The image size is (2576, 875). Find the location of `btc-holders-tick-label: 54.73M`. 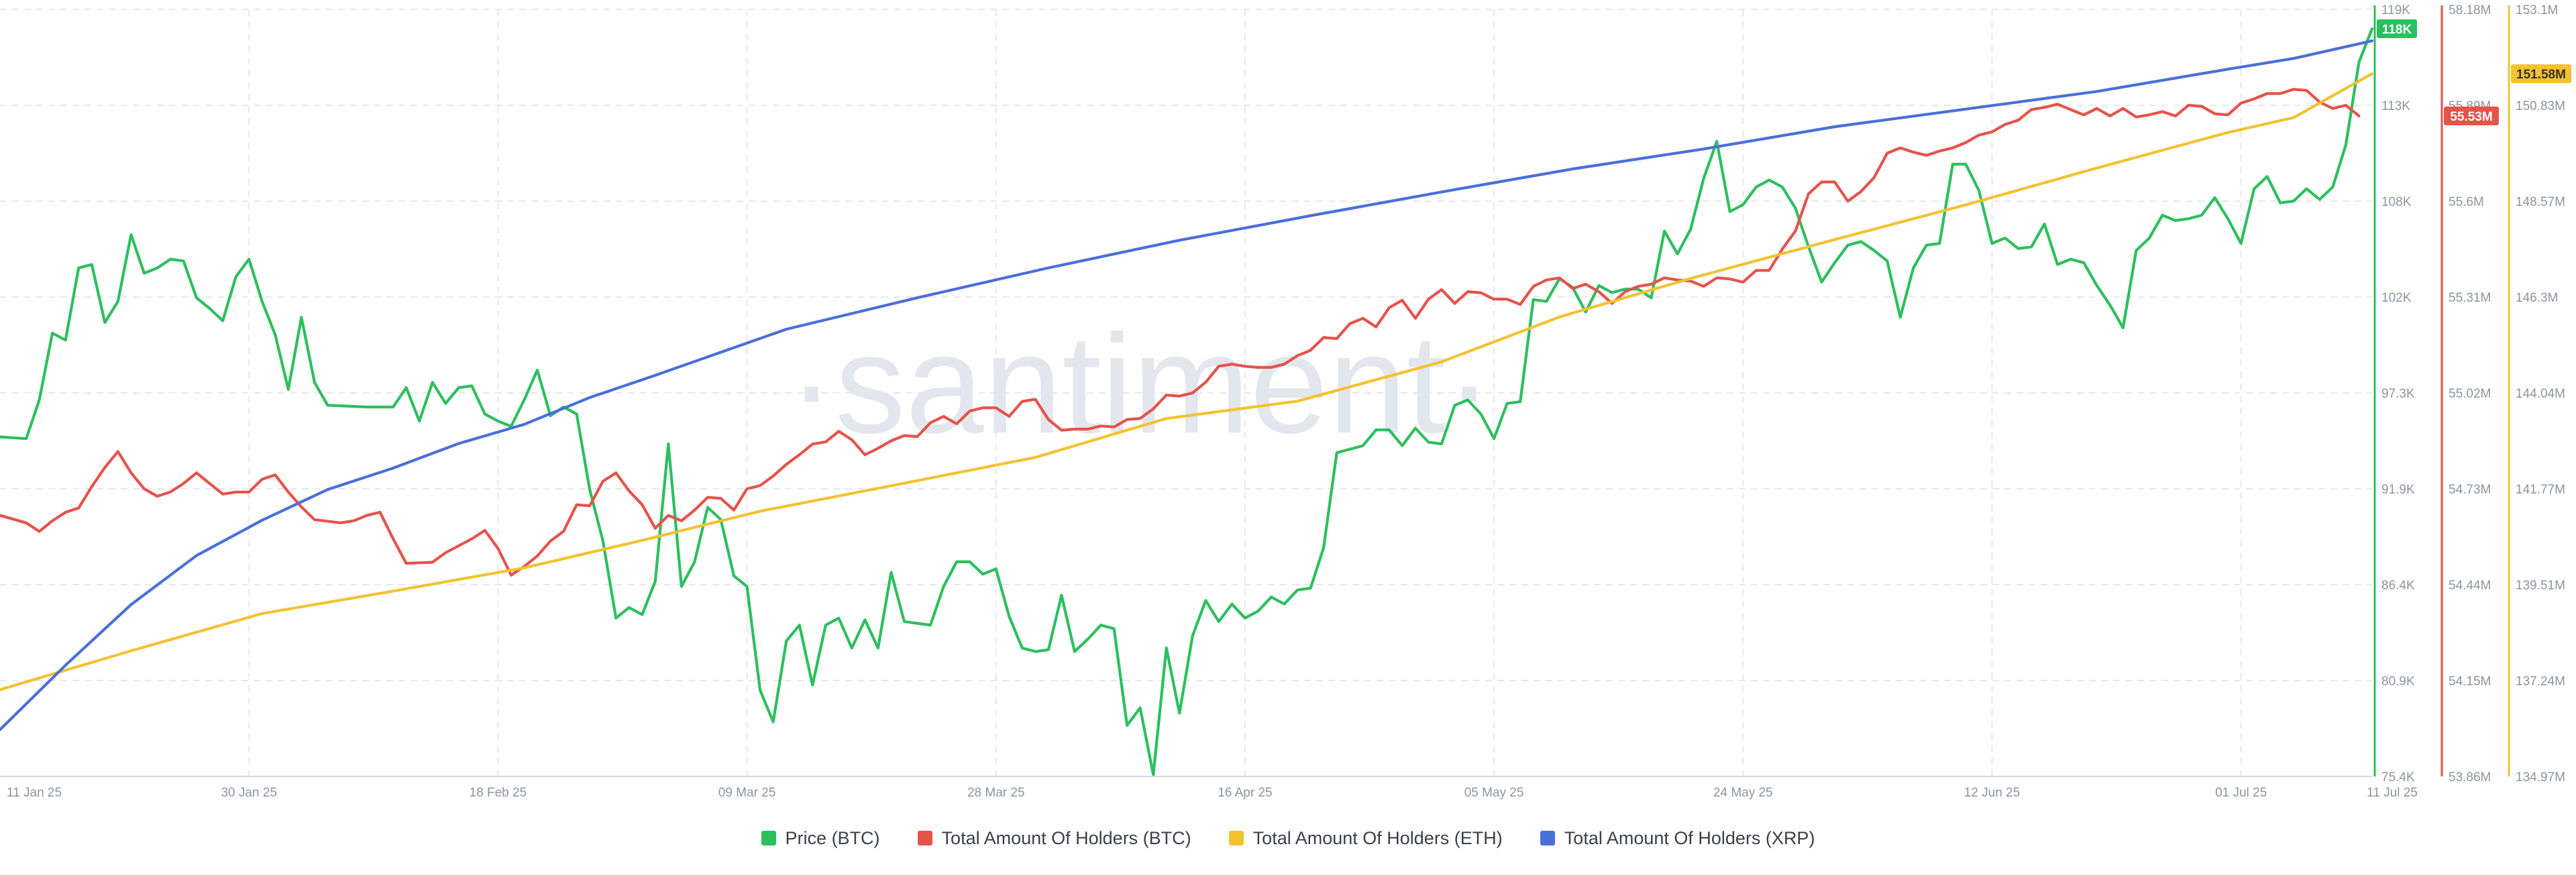

btc-holders-tick-label: 54.73M is located at coordinates (2470, 490).